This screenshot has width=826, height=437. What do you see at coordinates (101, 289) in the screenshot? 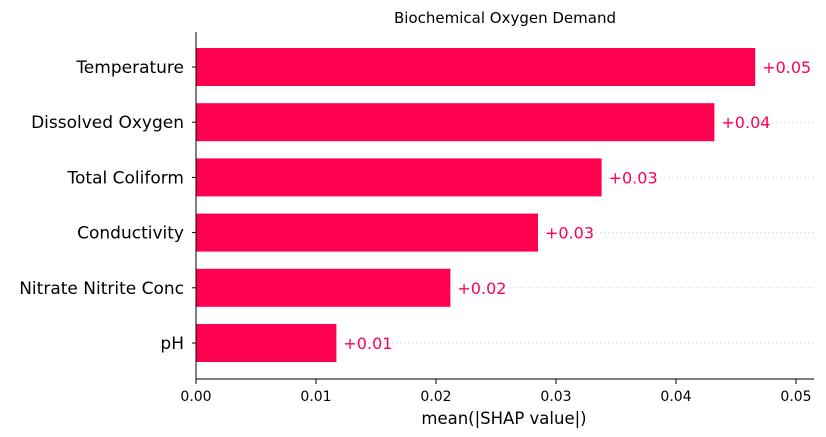
I see `category-label: Nitrate Nitrite Conc` at bounding box center [101, 289].